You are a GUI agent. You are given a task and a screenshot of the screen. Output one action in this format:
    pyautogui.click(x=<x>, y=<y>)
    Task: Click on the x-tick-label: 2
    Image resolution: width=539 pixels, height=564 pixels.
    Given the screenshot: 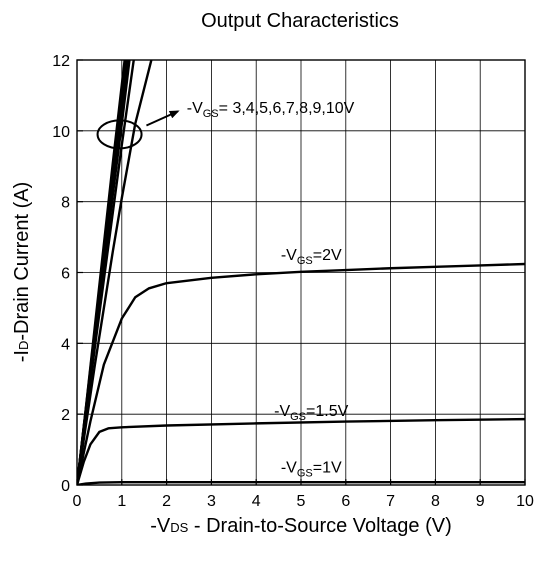 What is the action you would take?
    pyautogui.click(x=166, y=501)
    